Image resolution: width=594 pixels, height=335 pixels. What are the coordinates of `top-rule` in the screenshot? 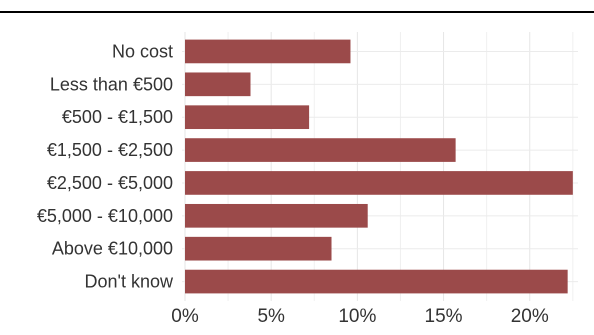 It's located at (297, 12).